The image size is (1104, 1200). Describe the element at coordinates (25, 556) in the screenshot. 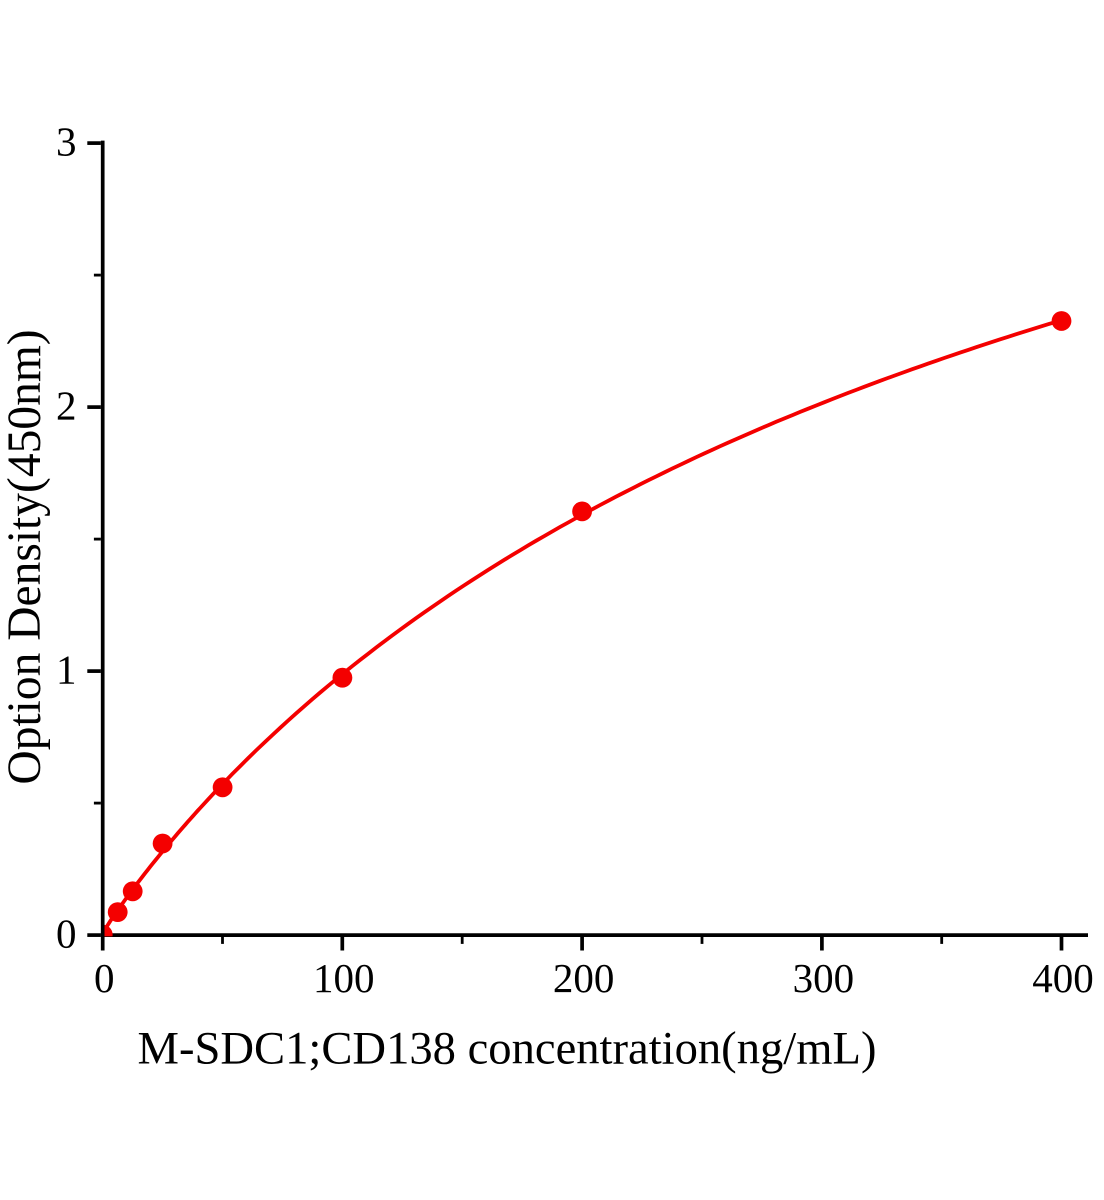

I see `svg-text: Option Density(450nm)` at that location.